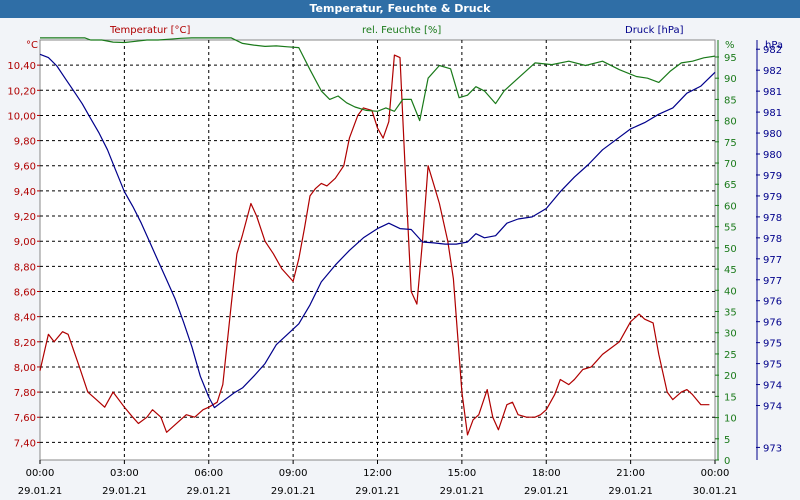 Image resolution: width=800 pixels, height=500 pixels. I want to click on humidity-tick-label: 85, so click(730, 100).